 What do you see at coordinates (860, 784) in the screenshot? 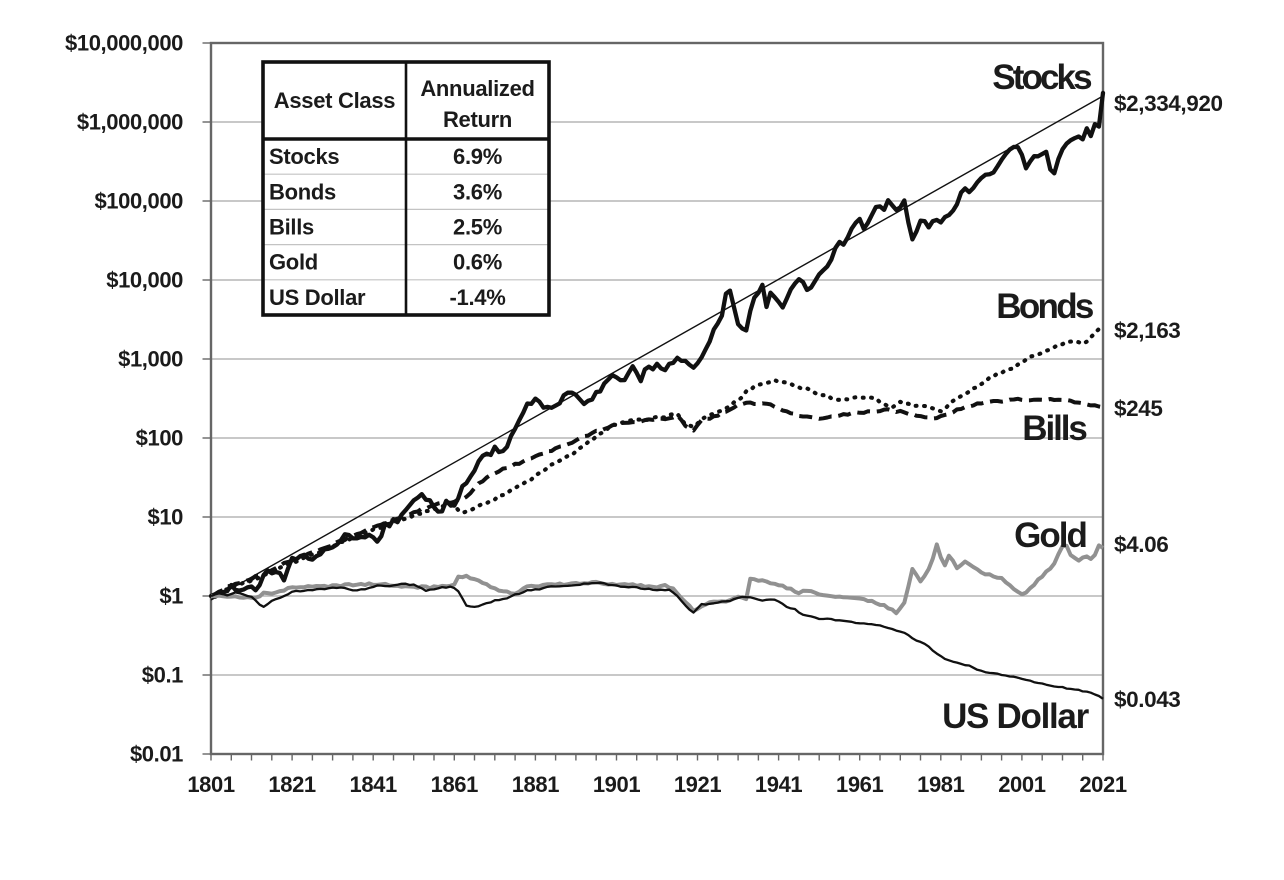
I see `svg-text: 1961` at bounding box center [860, 784].